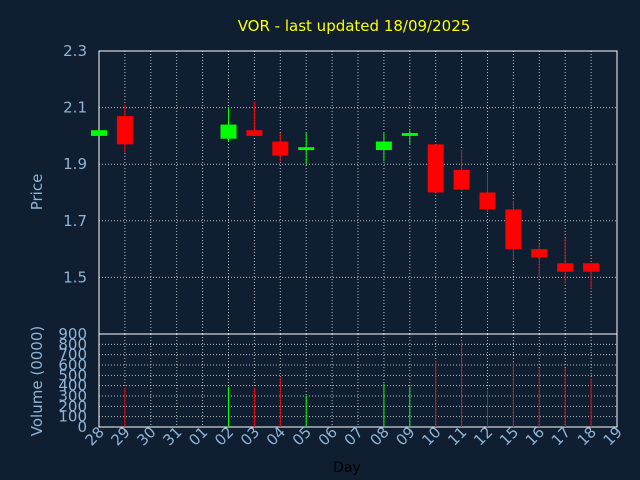 This screenshot has width=640, height=480. Describe the element at coordinates (72, 386) in the screenshot. I see `volume-tick-label: 400` at that location.